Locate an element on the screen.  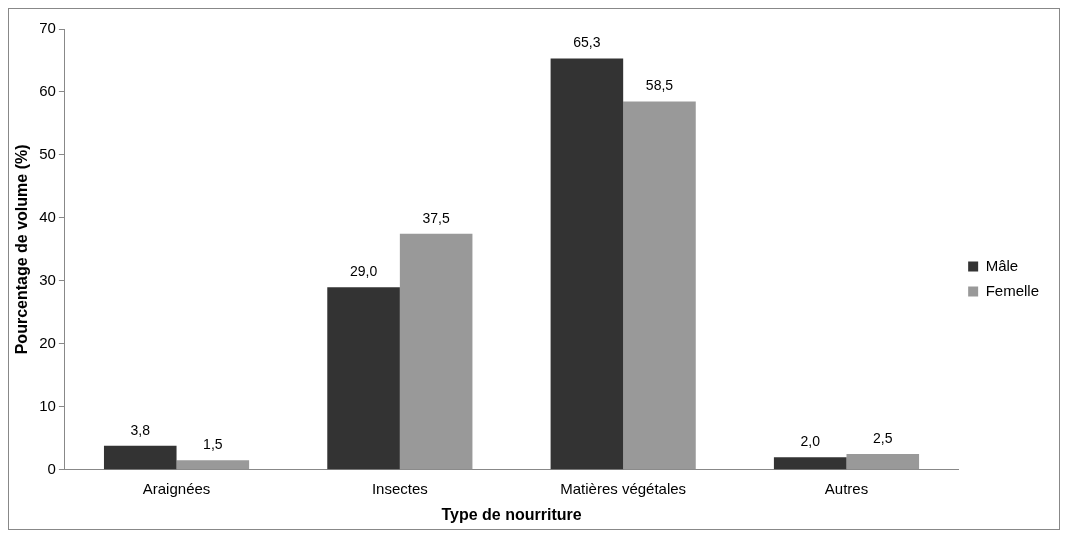
y-tick-label: 30 is located at coordinates (47, 280).